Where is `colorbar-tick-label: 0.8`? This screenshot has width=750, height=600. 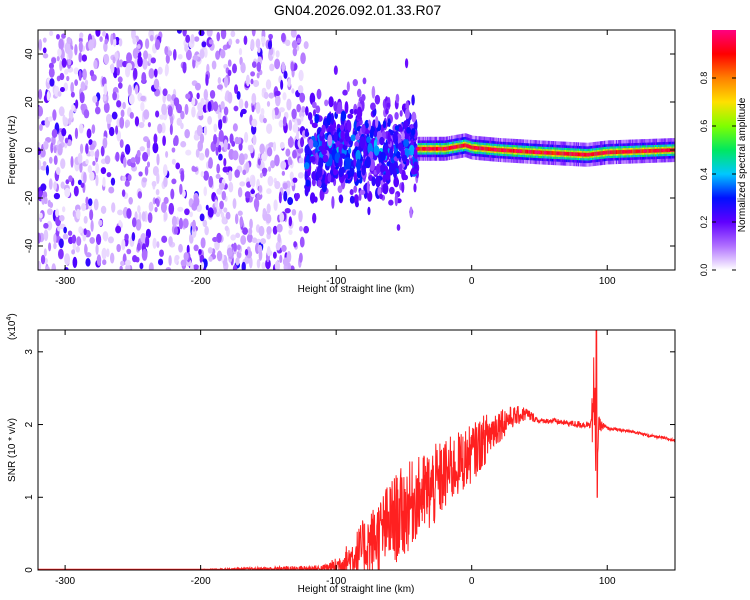
colorbar-tick-label: 0.8 is located at coordinates (704, 78).